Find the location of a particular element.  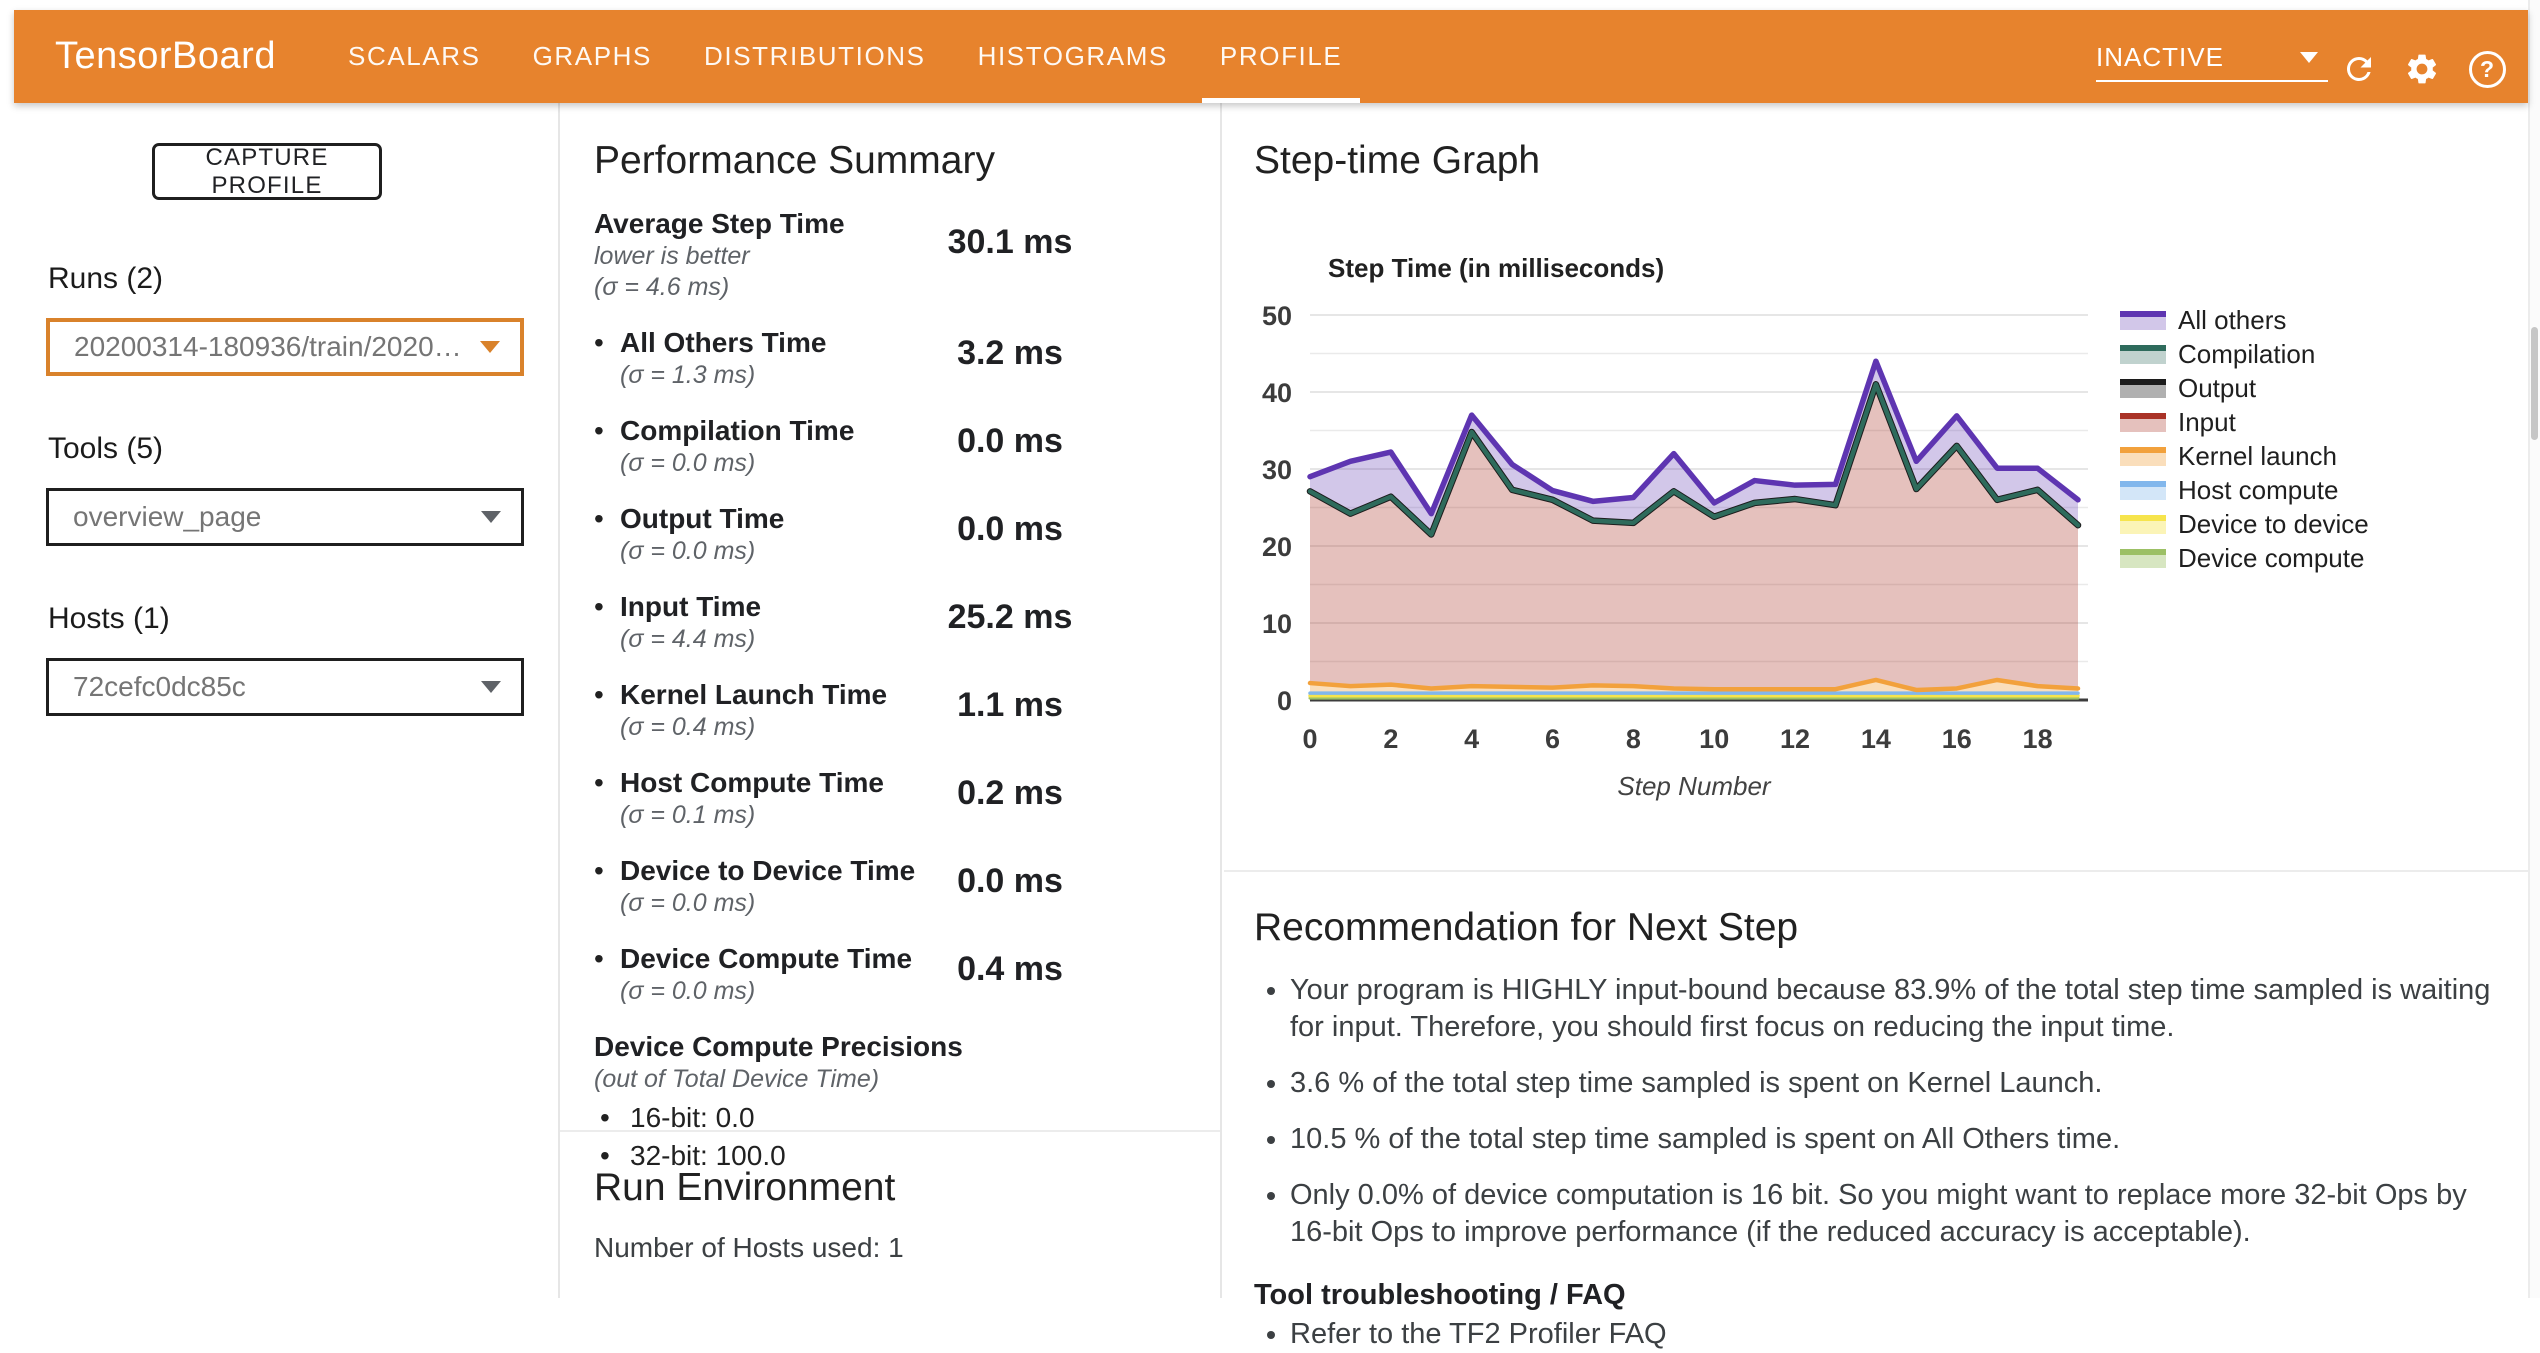

status-dropdown: INACTIVE is located at coordinates (2212, 58).